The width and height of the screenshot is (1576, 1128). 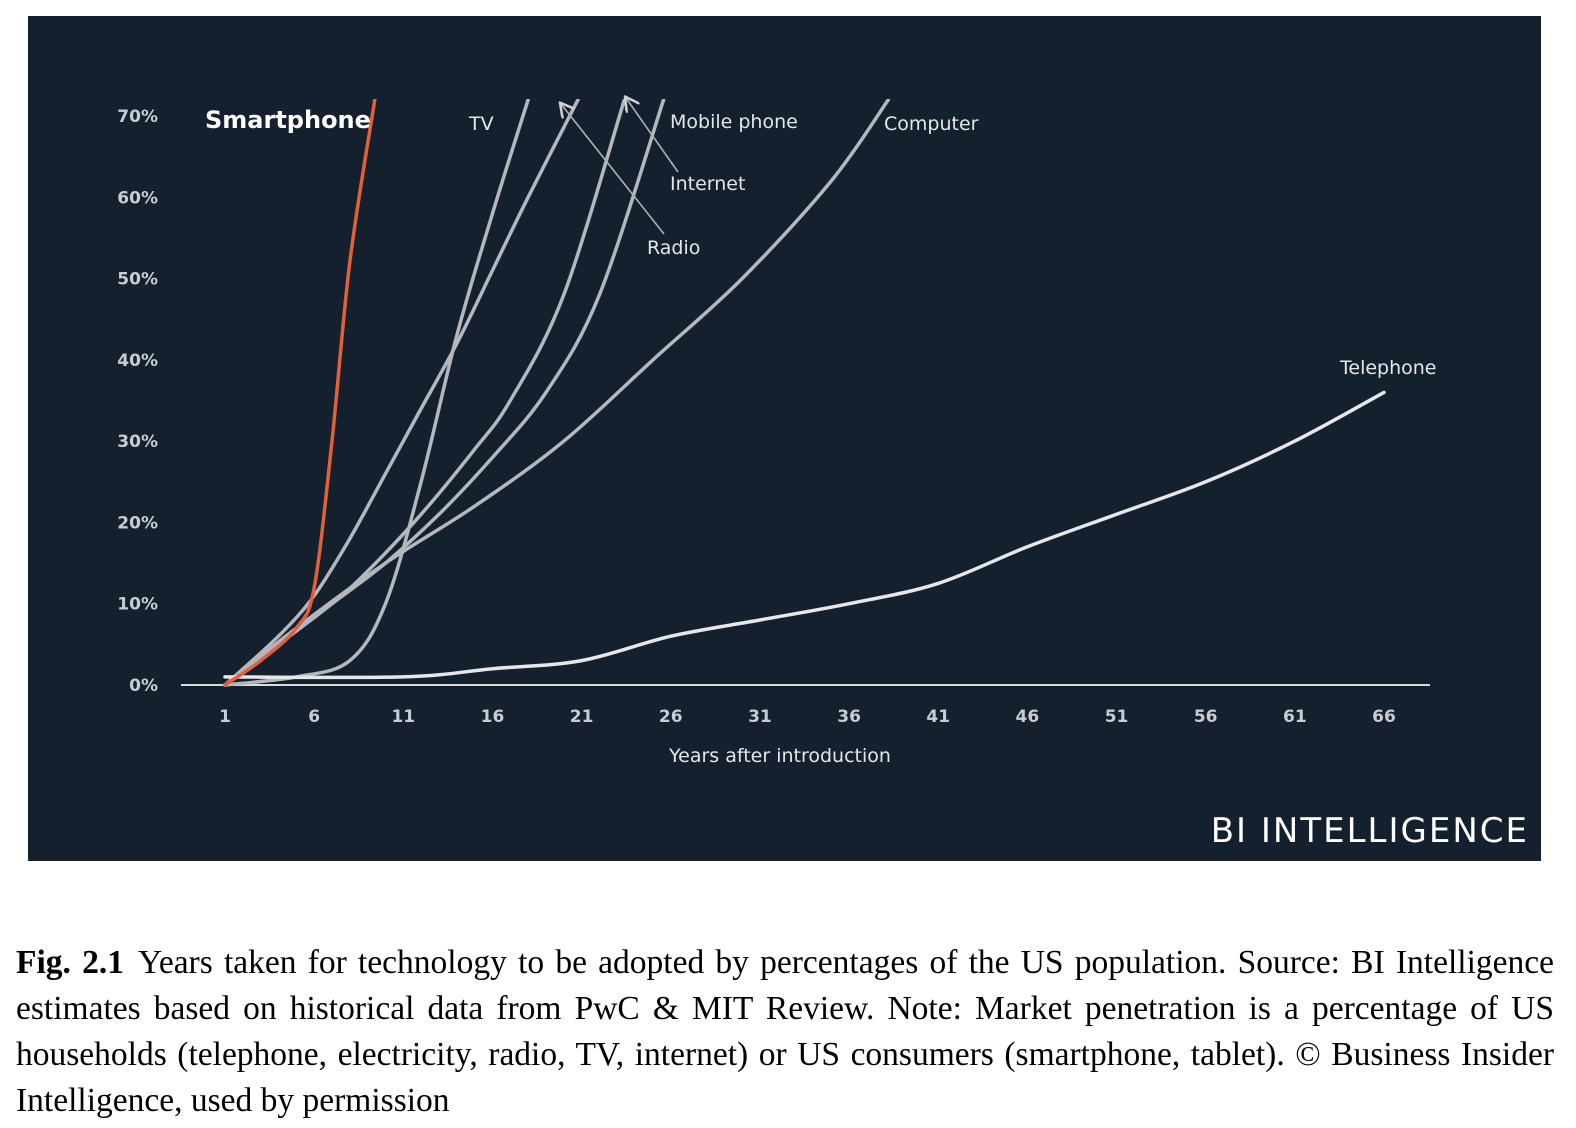 What do you see at coordinates (300, 393) in the screenshot?
I see `series-line-smartphone` at bounding box center [300, 393].